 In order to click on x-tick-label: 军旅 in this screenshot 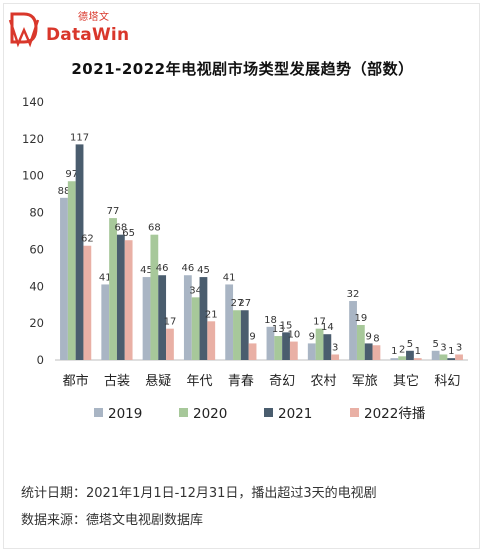, I will do `click(365, 381)`.